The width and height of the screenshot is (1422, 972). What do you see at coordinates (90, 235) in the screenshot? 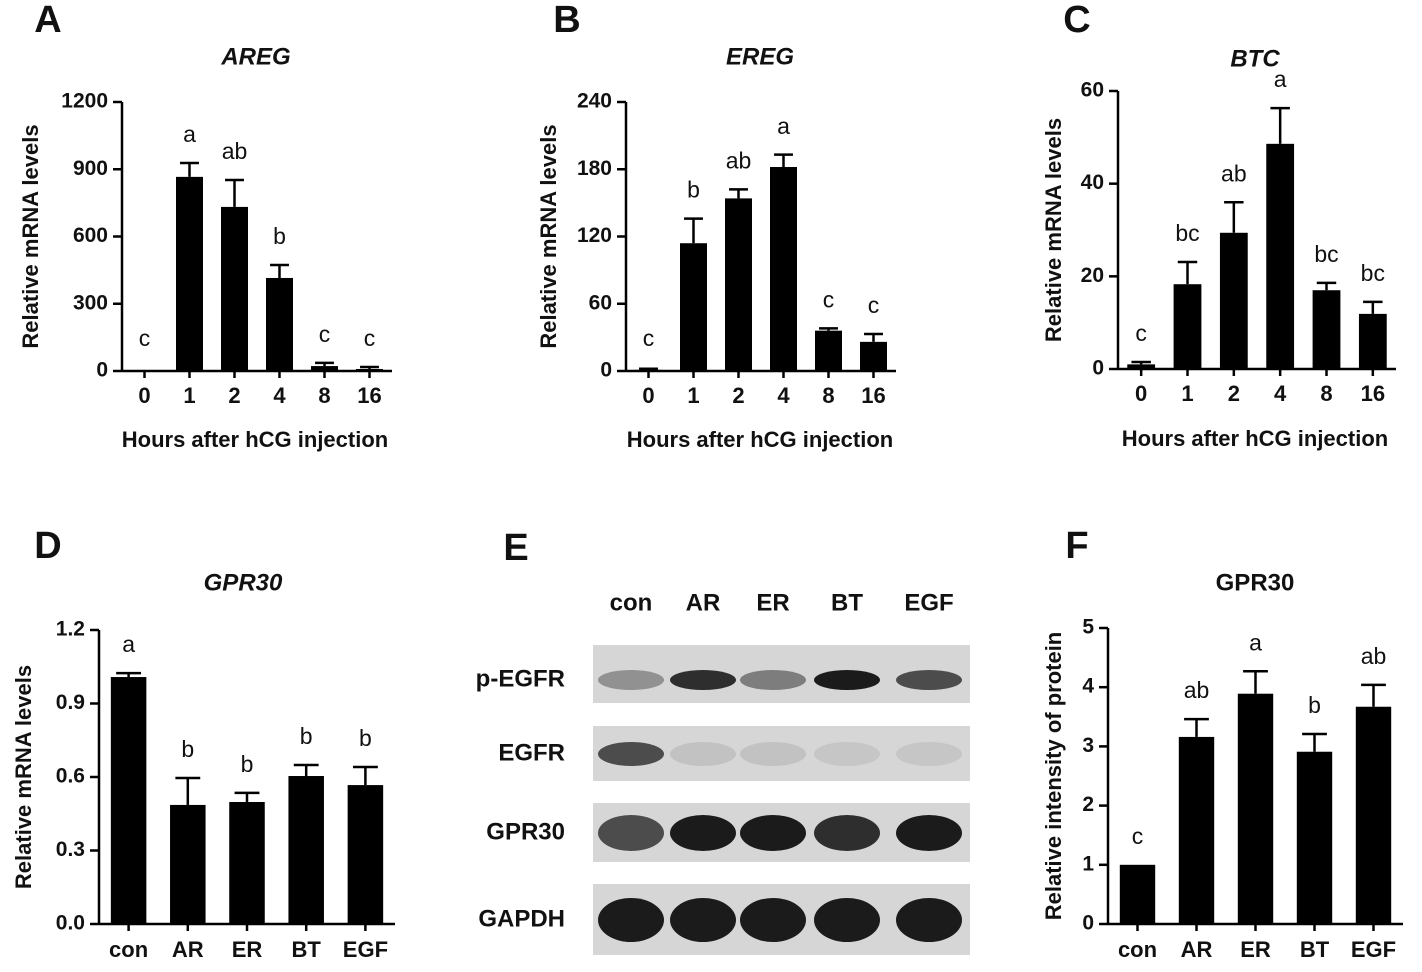
I see `y-tick-label: 600` at bounding box center [90, 235].